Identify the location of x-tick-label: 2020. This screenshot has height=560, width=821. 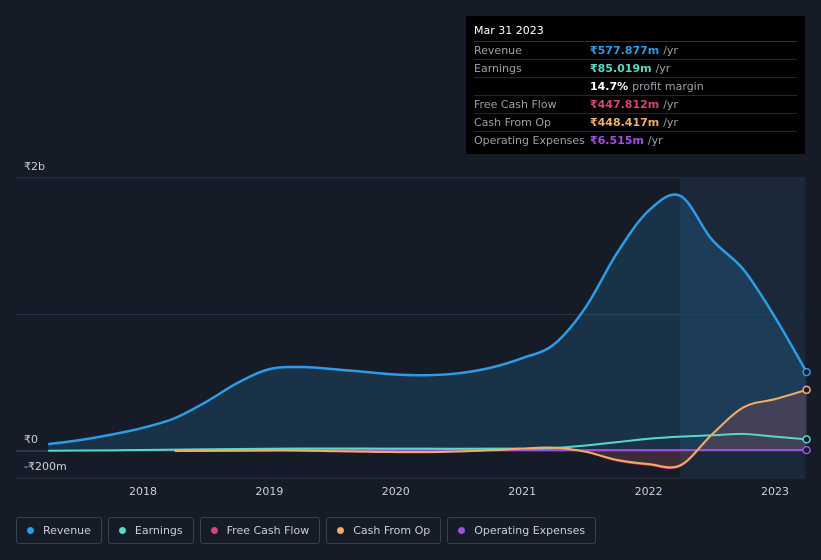
(396, 491).